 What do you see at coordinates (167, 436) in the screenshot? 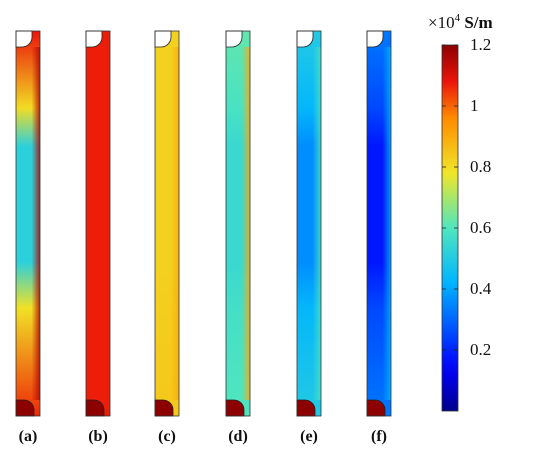
I see `panel-label: (c)` at bounding box center [167, 436].